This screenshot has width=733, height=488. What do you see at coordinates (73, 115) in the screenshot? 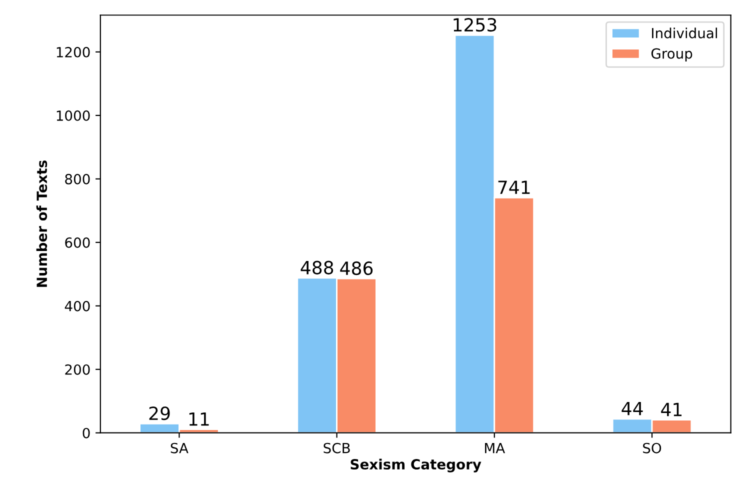
I see `y-tick-label: 1000` at bounding box center [73, 115].